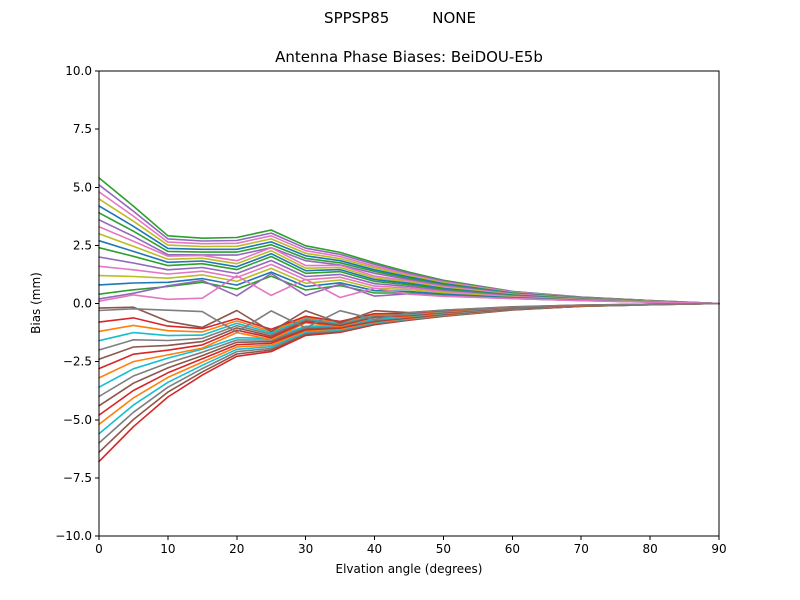 This screenshot has width=800, height=600. Describe the element at coordinates (409, 57) in the screenshot. I see `chart-title: Antenna Phase Biases: BeiDOU-E5b` at that location.